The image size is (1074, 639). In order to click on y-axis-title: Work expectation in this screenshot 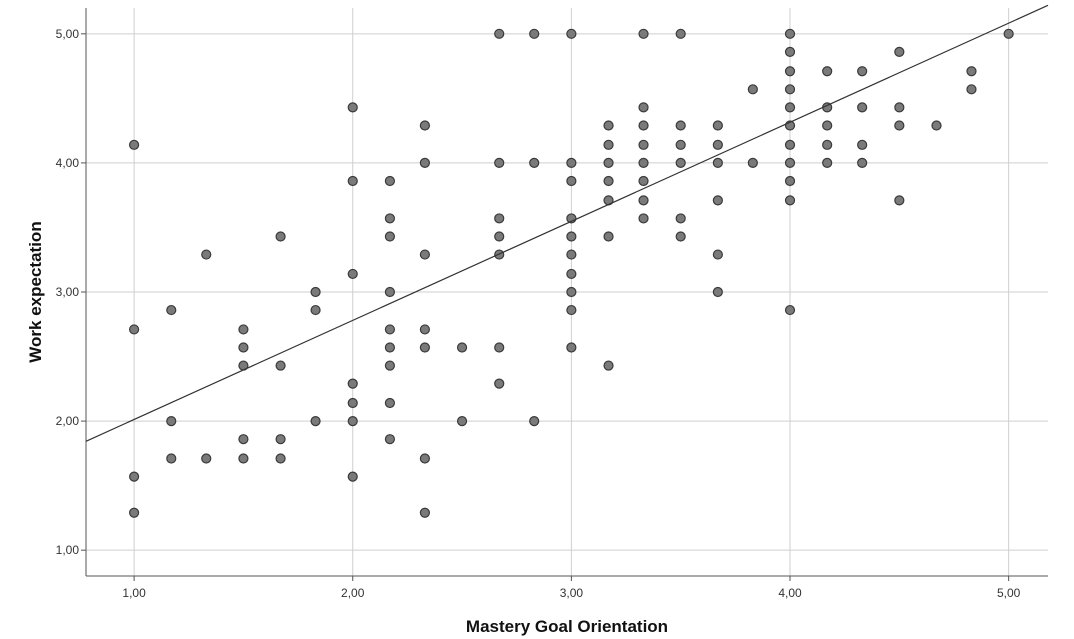, I will do `click(35, 291)`.